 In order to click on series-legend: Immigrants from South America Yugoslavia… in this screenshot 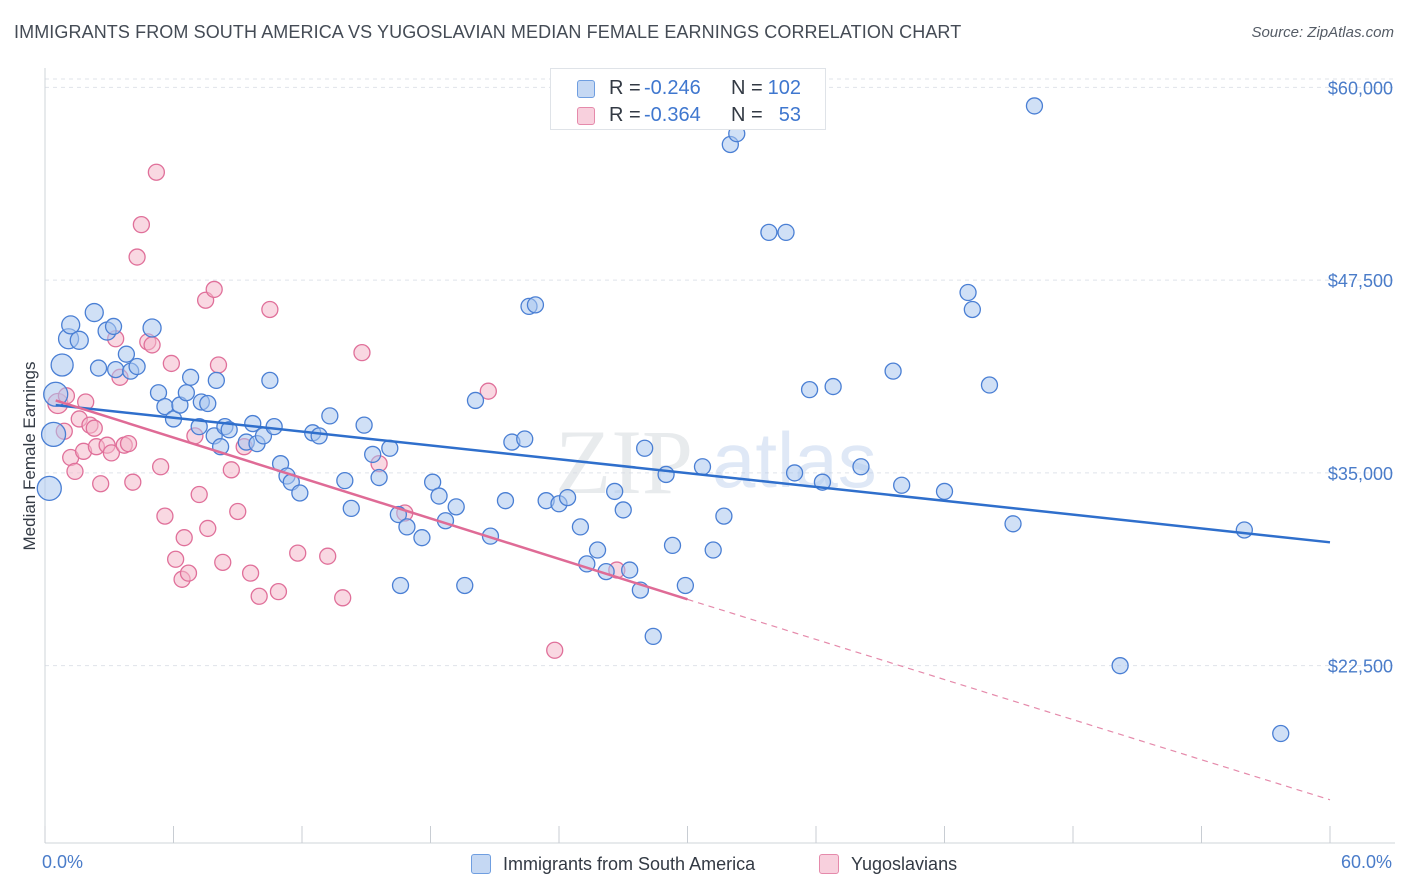, I will do `click(703, 865)`.